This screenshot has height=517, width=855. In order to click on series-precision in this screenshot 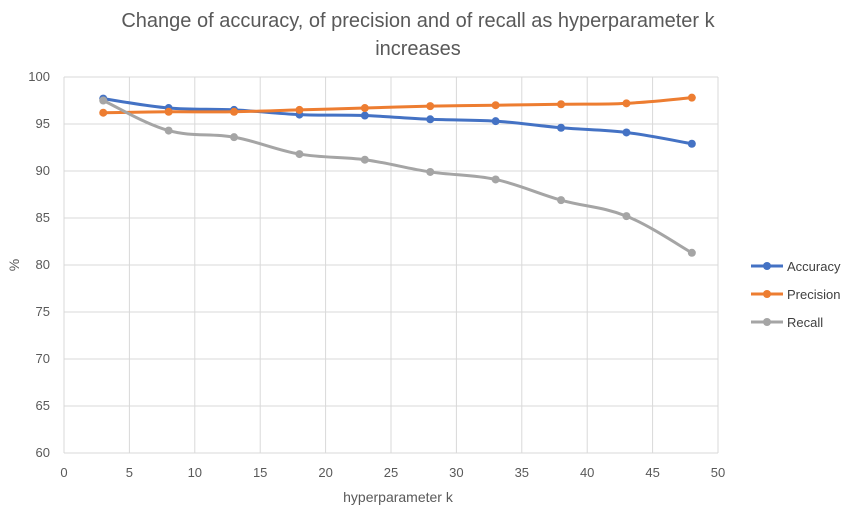, I will do `click(397, 105)`.